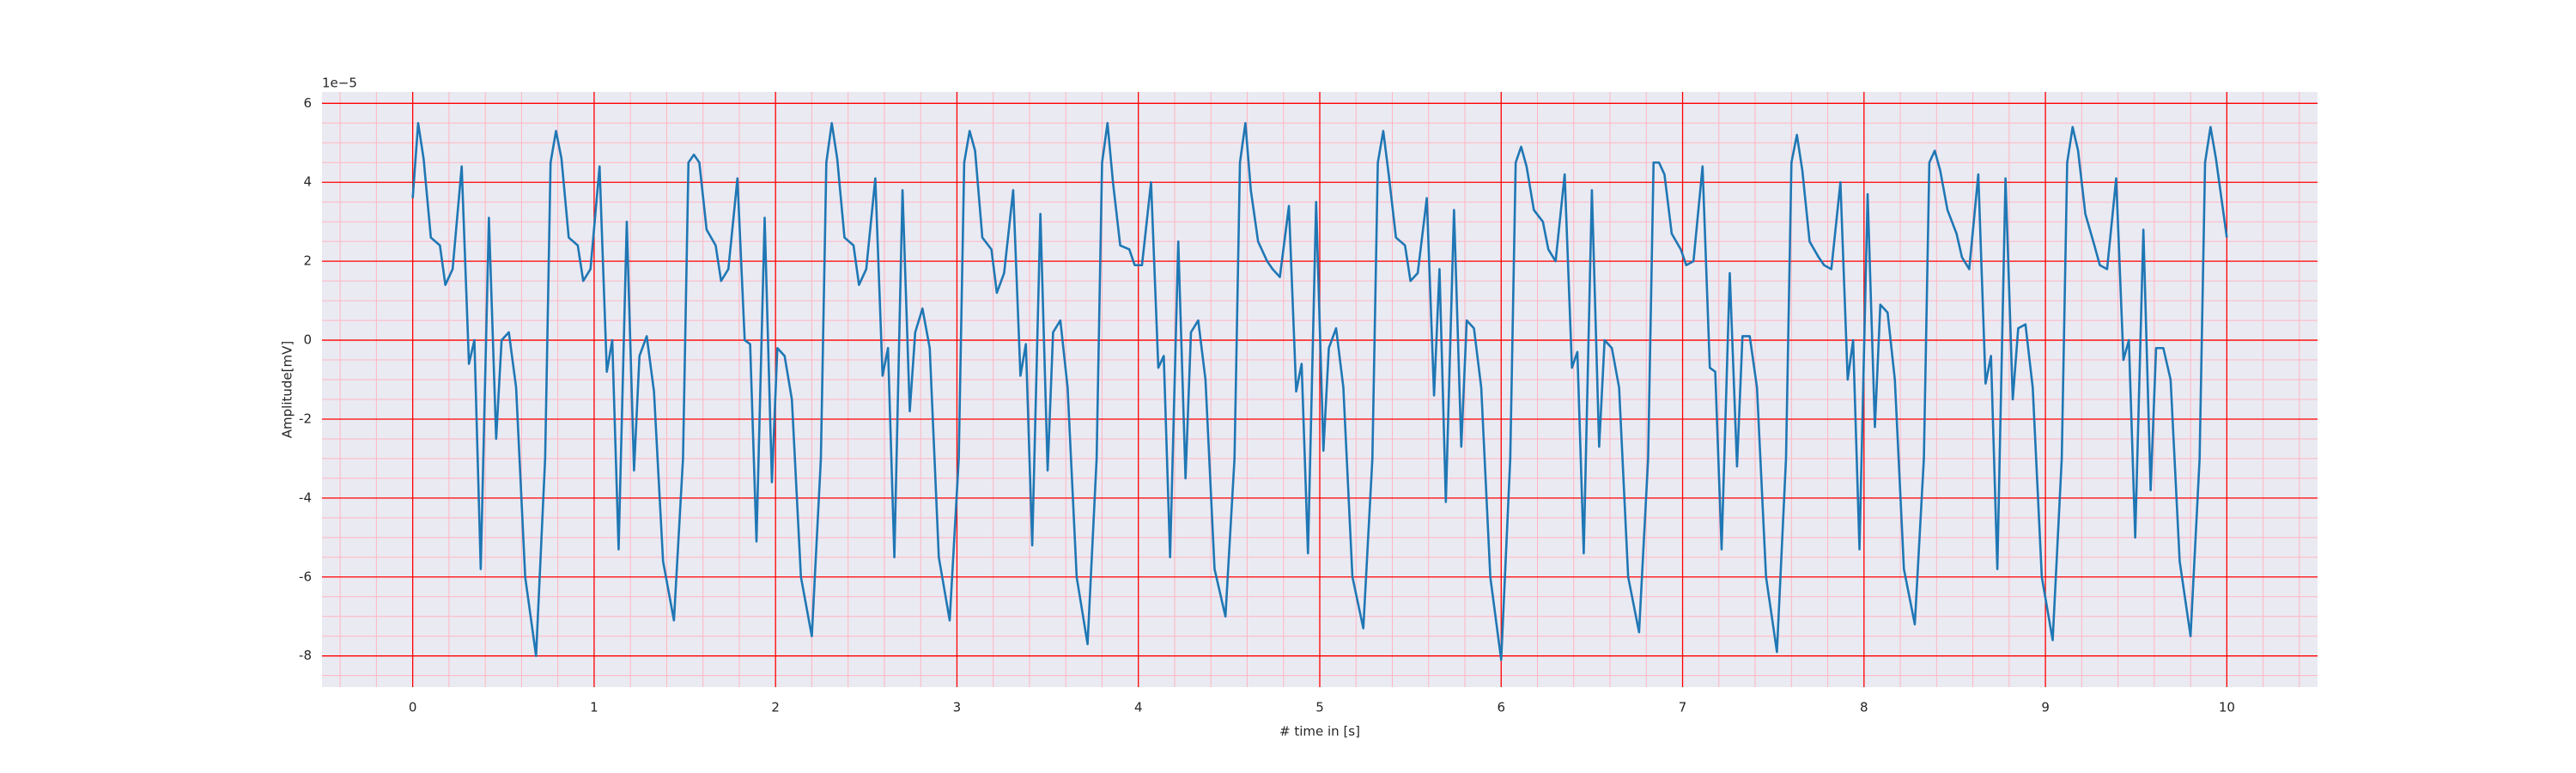  What do you see at coordinates (1319, 707) in the screenshot?
I see `x-tick-label: 5` at bounding box center [1319, 707].